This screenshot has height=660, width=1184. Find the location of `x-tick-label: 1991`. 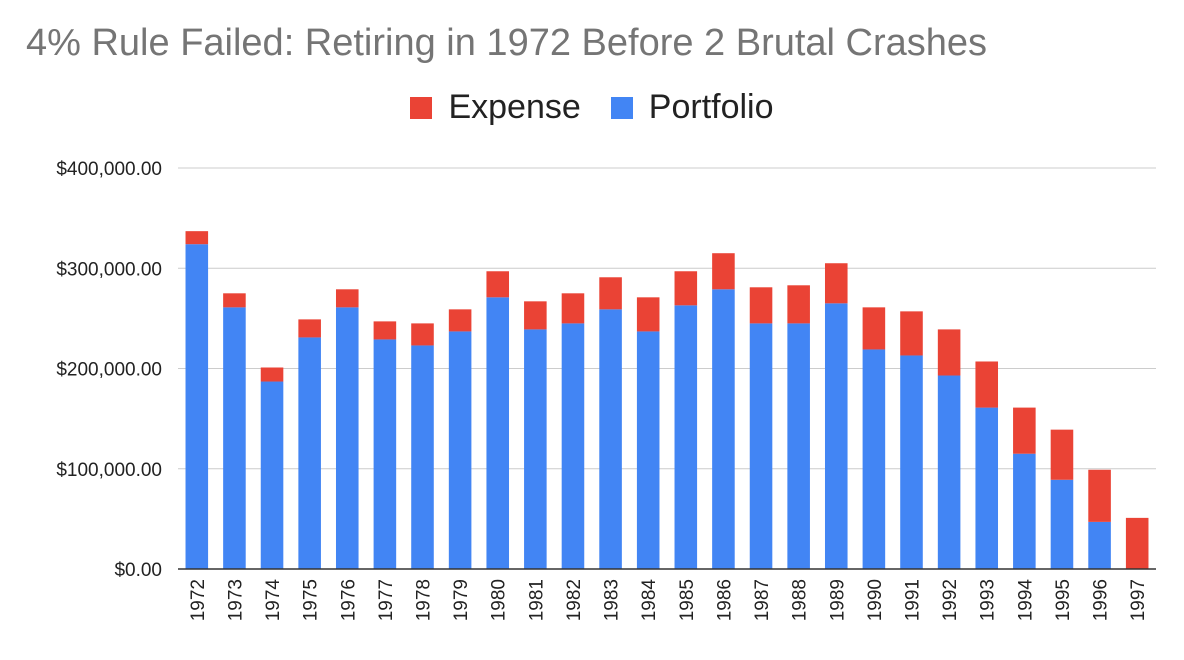

x-tick-label: 1991 is located at coordinates (913, 600).